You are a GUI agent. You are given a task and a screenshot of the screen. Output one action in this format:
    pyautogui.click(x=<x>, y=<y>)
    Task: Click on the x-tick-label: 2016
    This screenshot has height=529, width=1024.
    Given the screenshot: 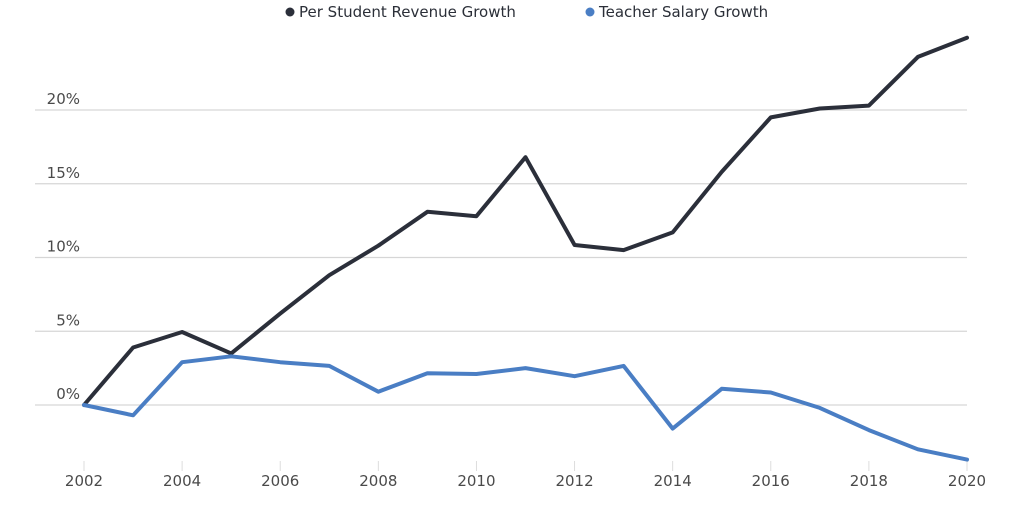 What is the action you would take?
    pyautogui.click(x=771, y=481)
    